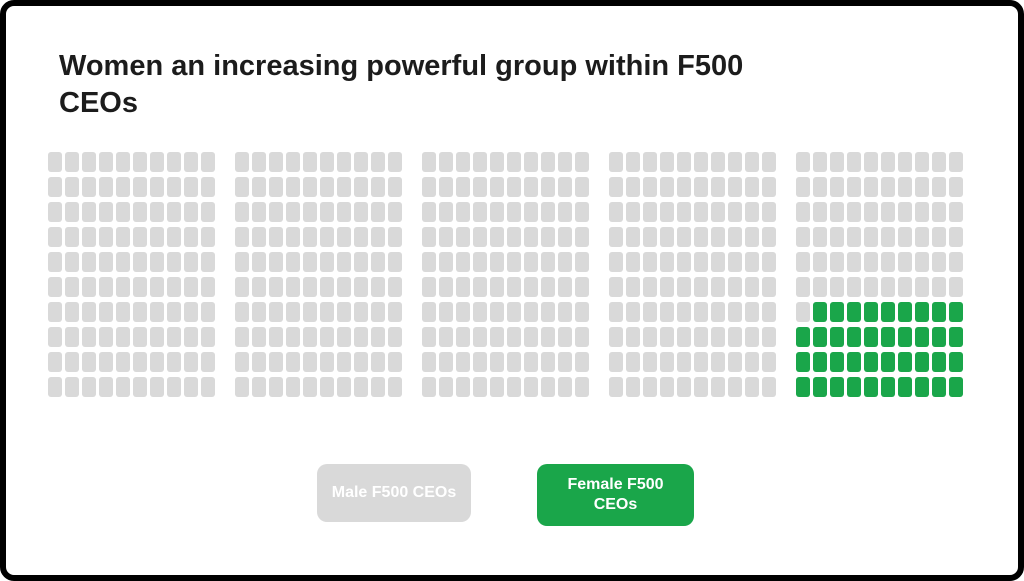 The image size is (1024, 581). I want to click on legend-female-button: Female F500 CEOs, so click(615, 495).